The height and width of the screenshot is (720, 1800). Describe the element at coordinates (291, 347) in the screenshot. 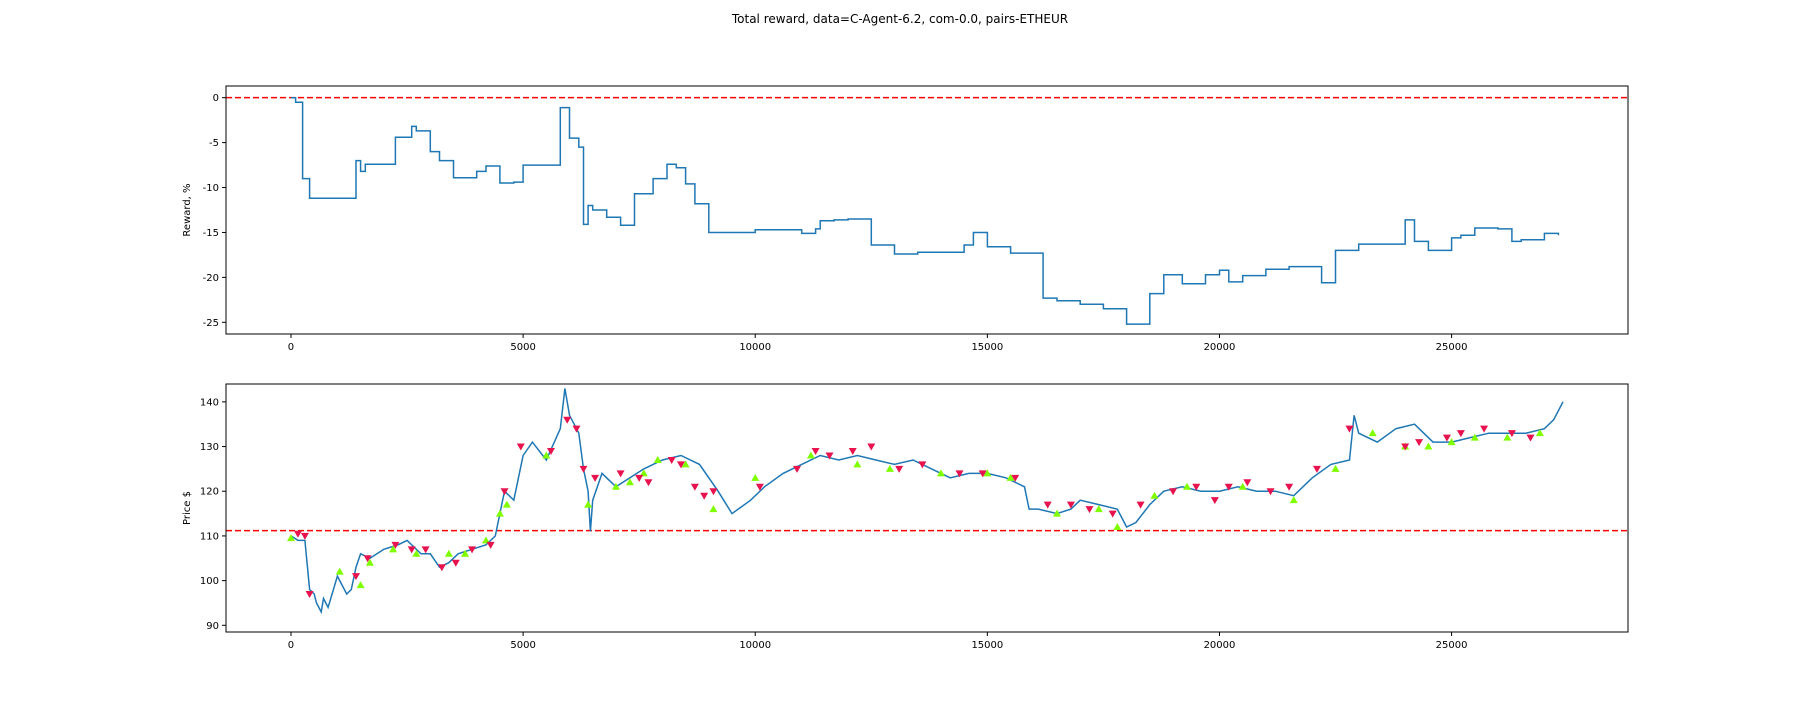

I see `reward-x-tick-label: 0` at that location.